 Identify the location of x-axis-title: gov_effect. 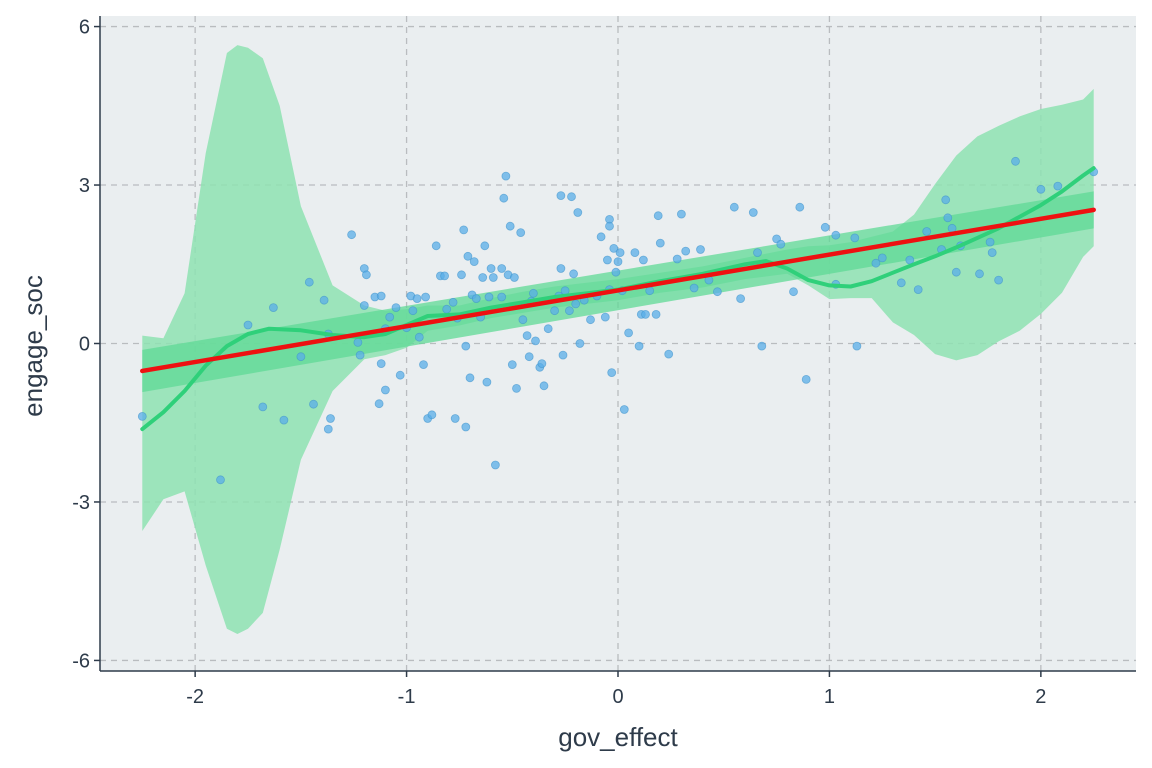
(618, 737).